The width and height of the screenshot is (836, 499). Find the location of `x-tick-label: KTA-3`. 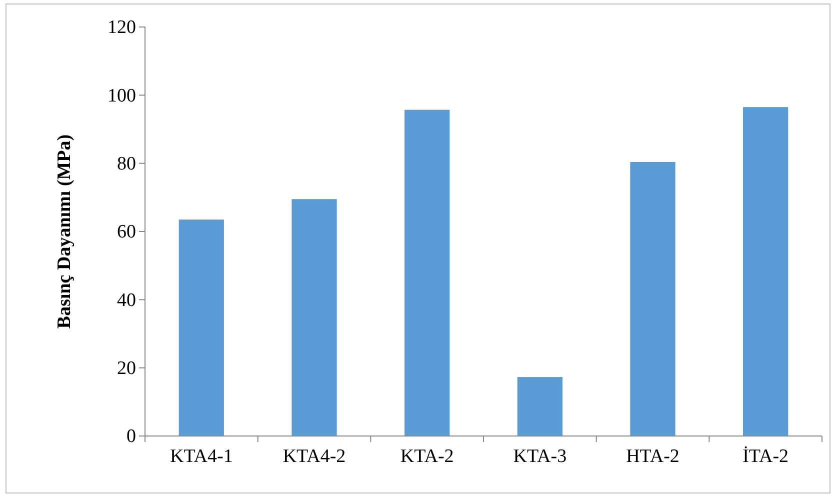

x-tick-label: KTA-3 is located at coordinates (540, 456).